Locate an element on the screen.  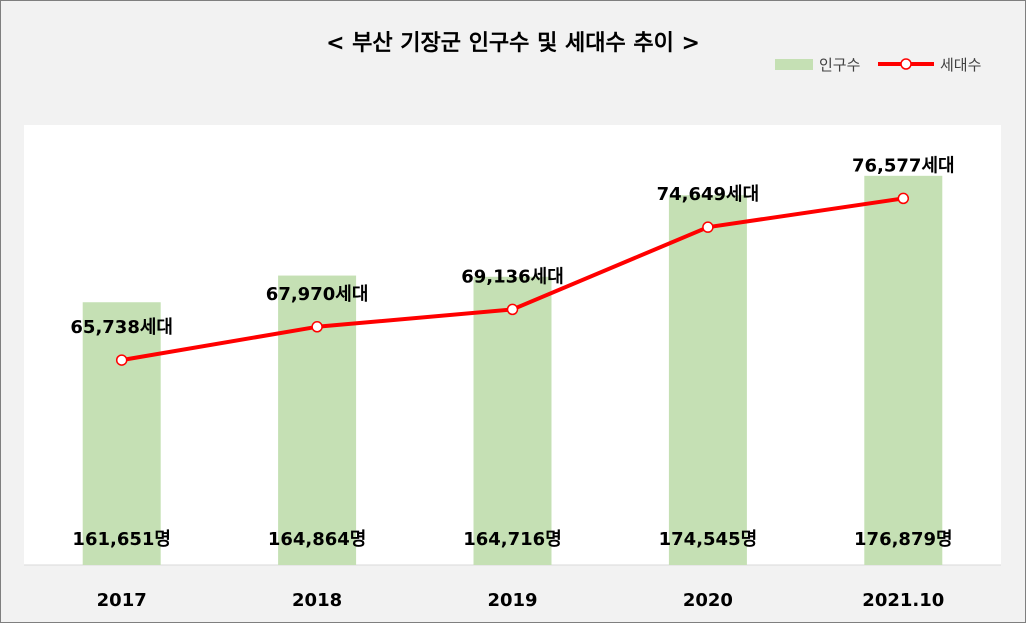
bar-2021.10 is located at coordinates (903, 370).